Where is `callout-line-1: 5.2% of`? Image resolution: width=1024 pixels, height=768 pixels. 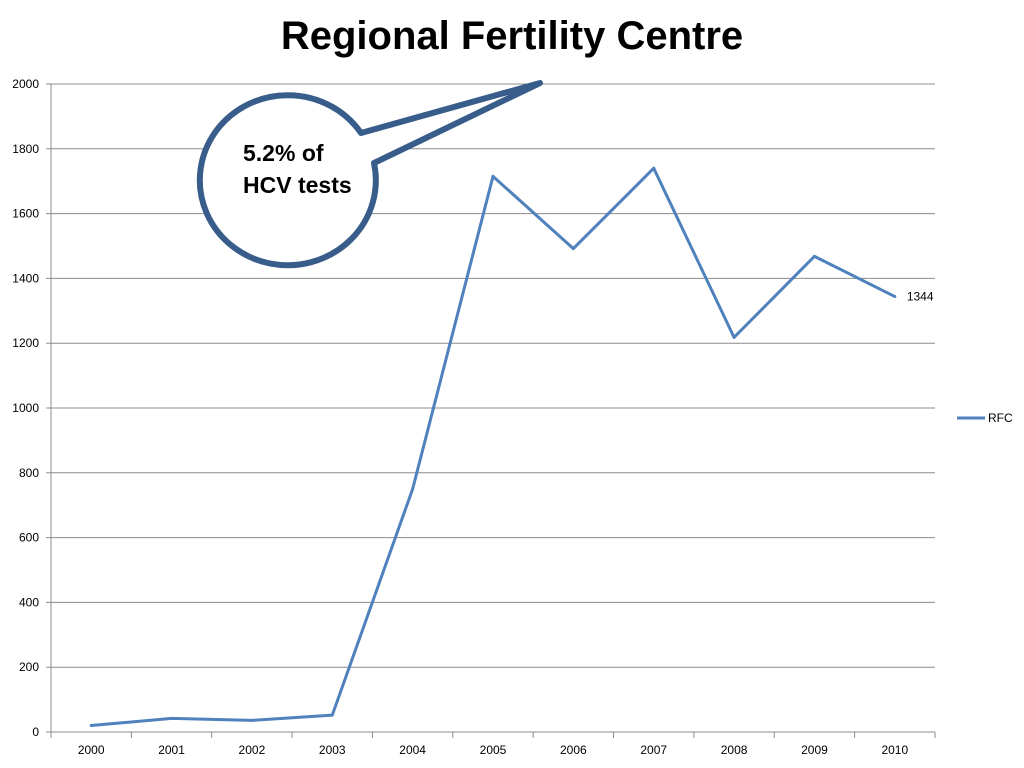
callout-line-1: 5.2% of is located at coordinates (283, 153).